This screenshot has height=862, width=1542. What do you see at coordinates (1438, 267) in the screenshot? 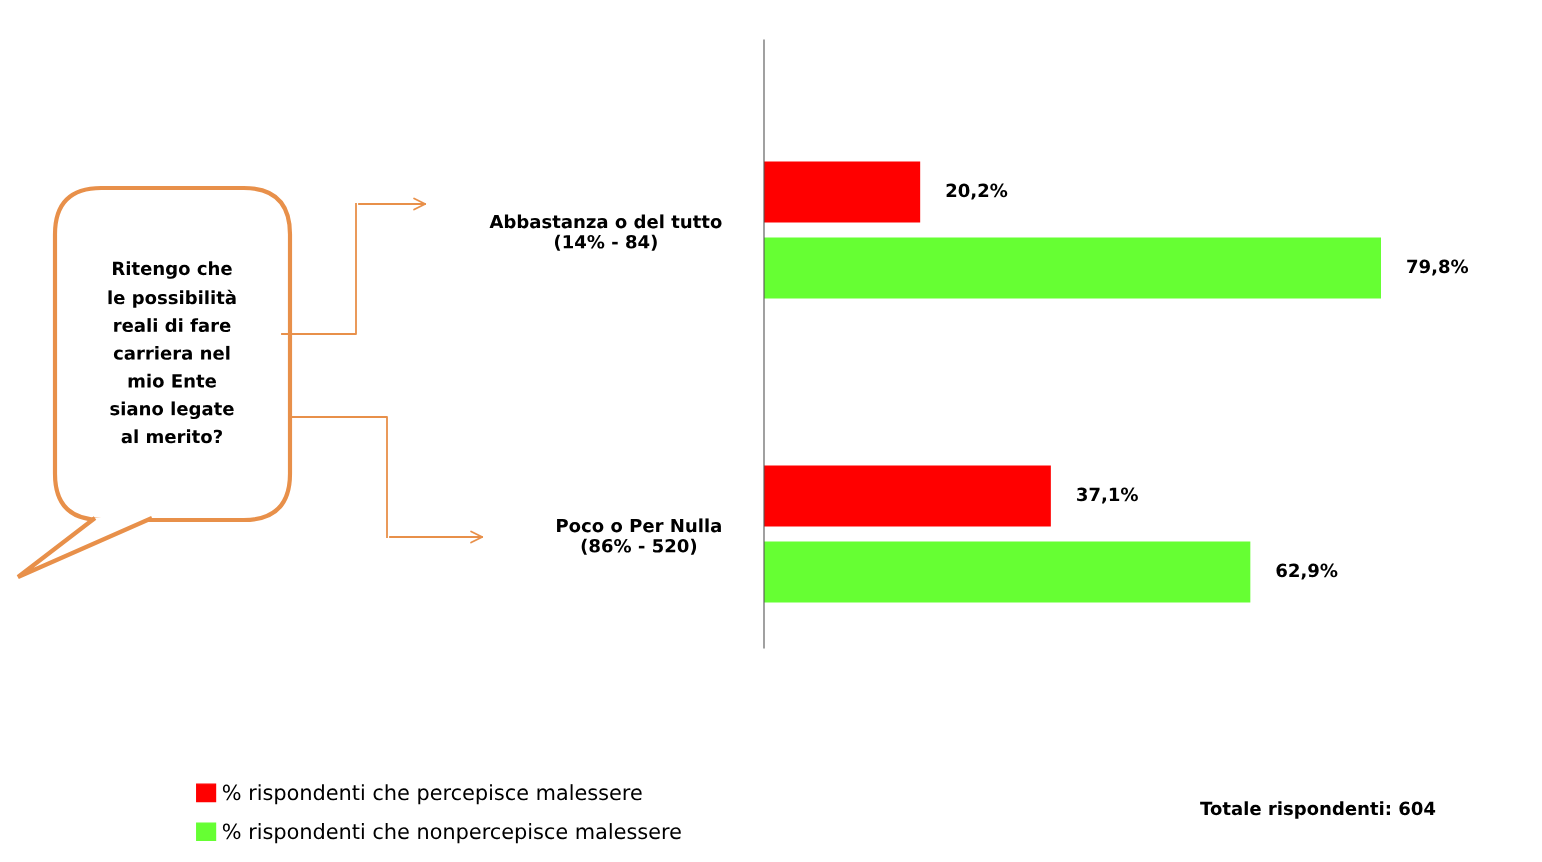
I see `data-label: 79,8%` at bounding box center [1438, 267].